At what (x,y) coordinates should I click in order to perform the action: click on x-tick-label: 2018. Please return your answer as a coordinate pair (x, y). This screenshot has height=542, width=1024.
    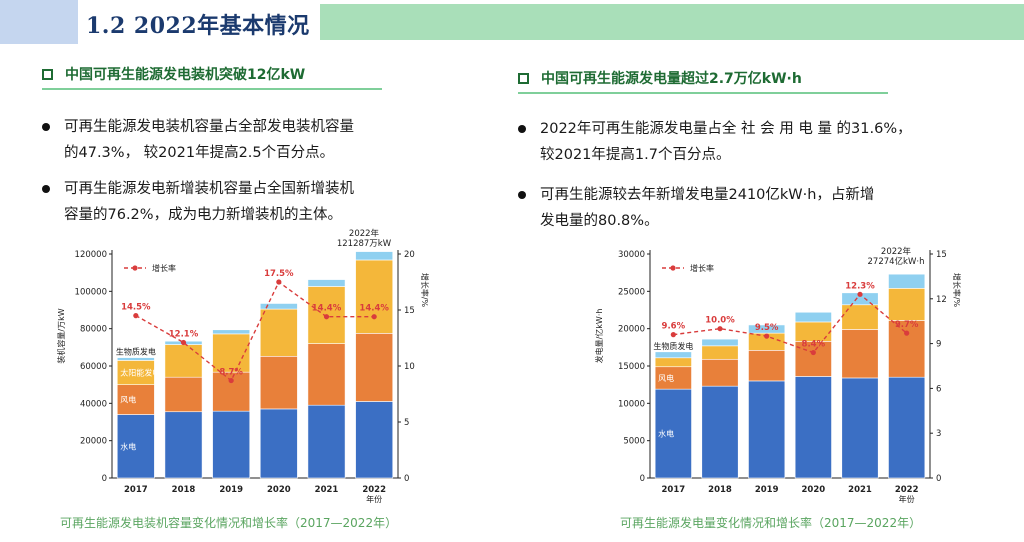
    Looking at the image, I should click on (184, 490).